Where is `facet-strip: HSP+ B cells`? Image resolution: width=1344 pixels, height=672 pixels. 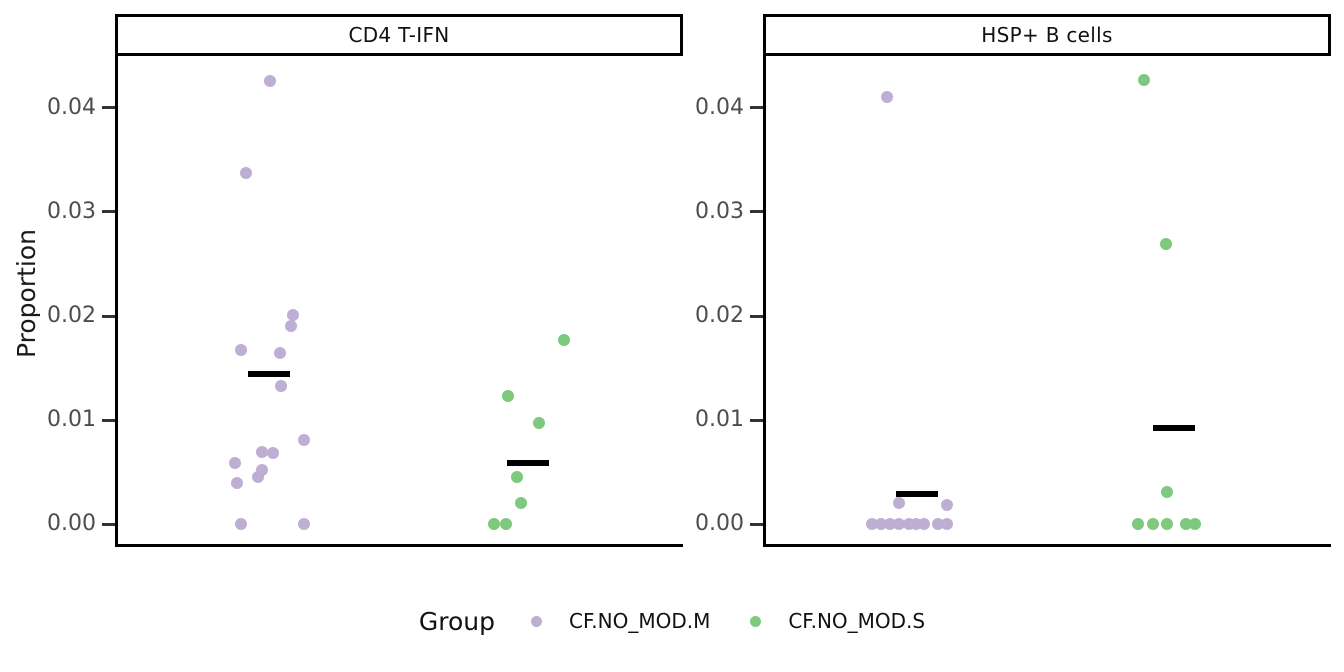
facet-strip: HSP+ B cells is located at coordinates (1047, 35).